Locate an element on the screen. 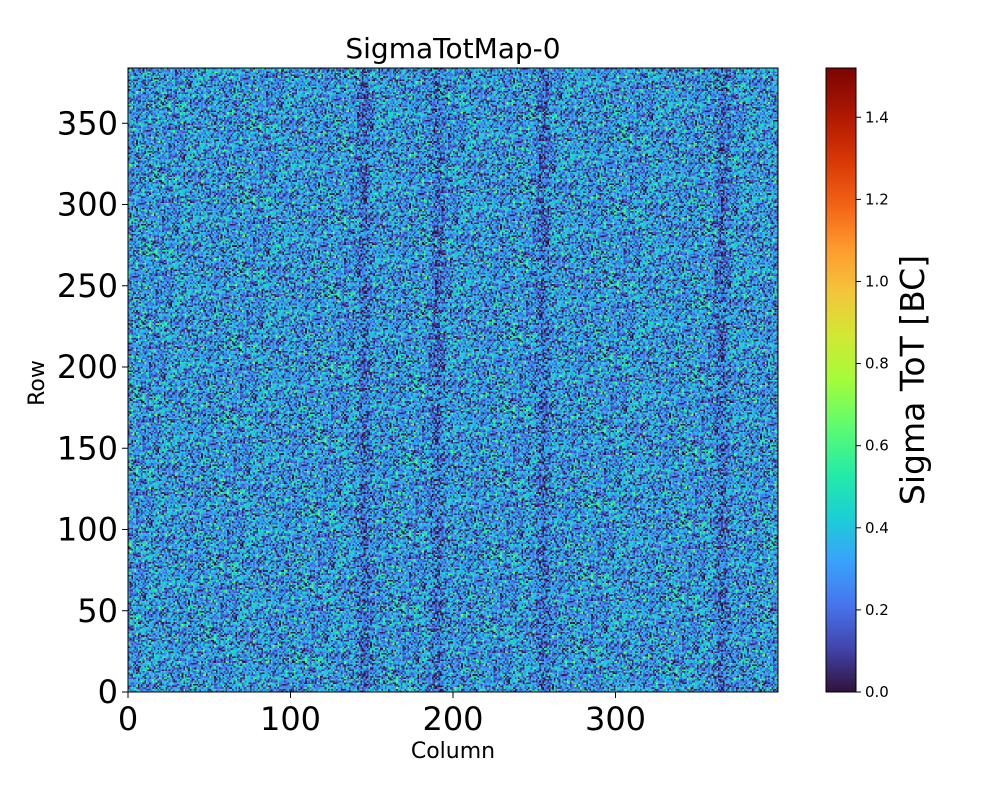 The height and width of the screenshot is (800, 1000). colorbar-tick-label: 1.0 is located at coordinates (877, 281).